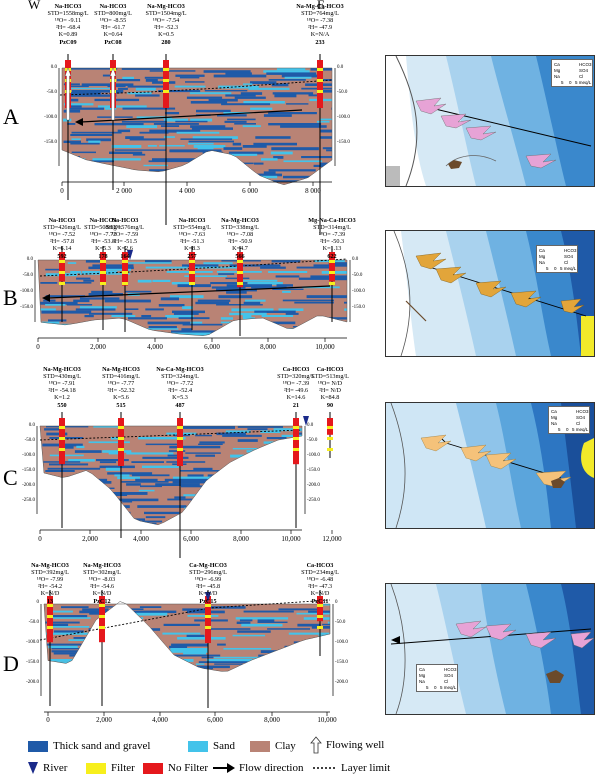  Describe the element at coordinates (554, 423) in the screenshot. I see `key-c-na: Na` at that location.